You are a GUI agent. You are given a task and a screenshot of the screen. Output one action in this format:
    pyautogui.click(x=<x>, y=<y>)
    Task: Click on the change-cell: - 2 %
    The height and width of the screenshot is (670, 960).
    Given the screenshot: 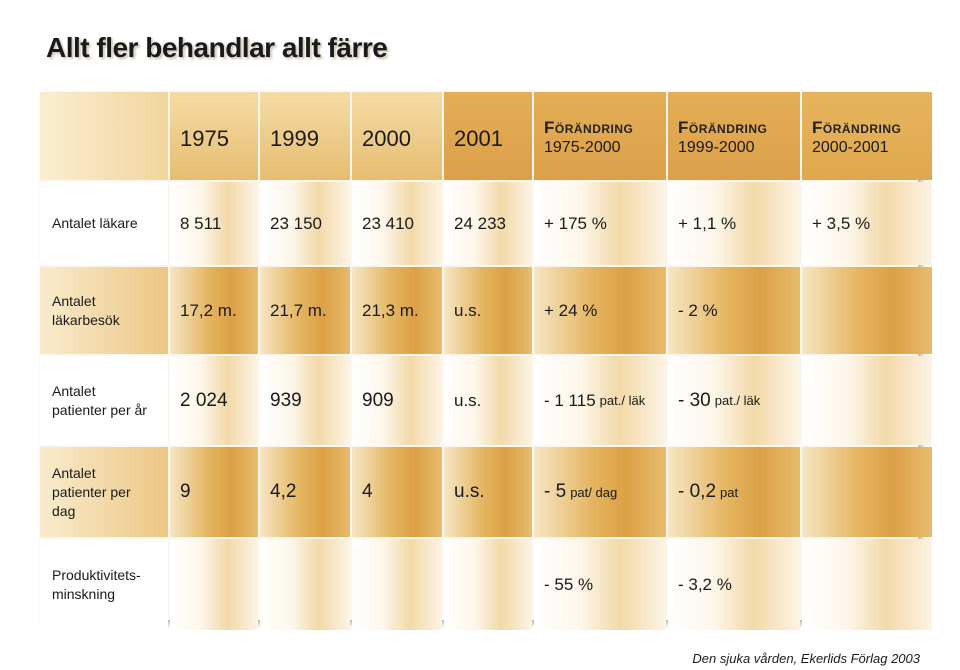 What is the action you would take?
    pyautogui.click(x=734, y=310)
    